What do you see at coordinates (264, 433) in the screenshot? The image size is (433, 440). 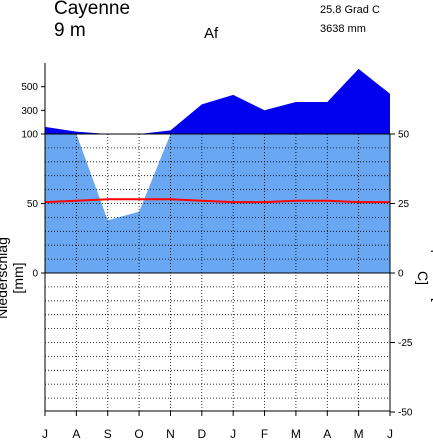 I see `x-tick-label: F` at bounding box center [264, 433].